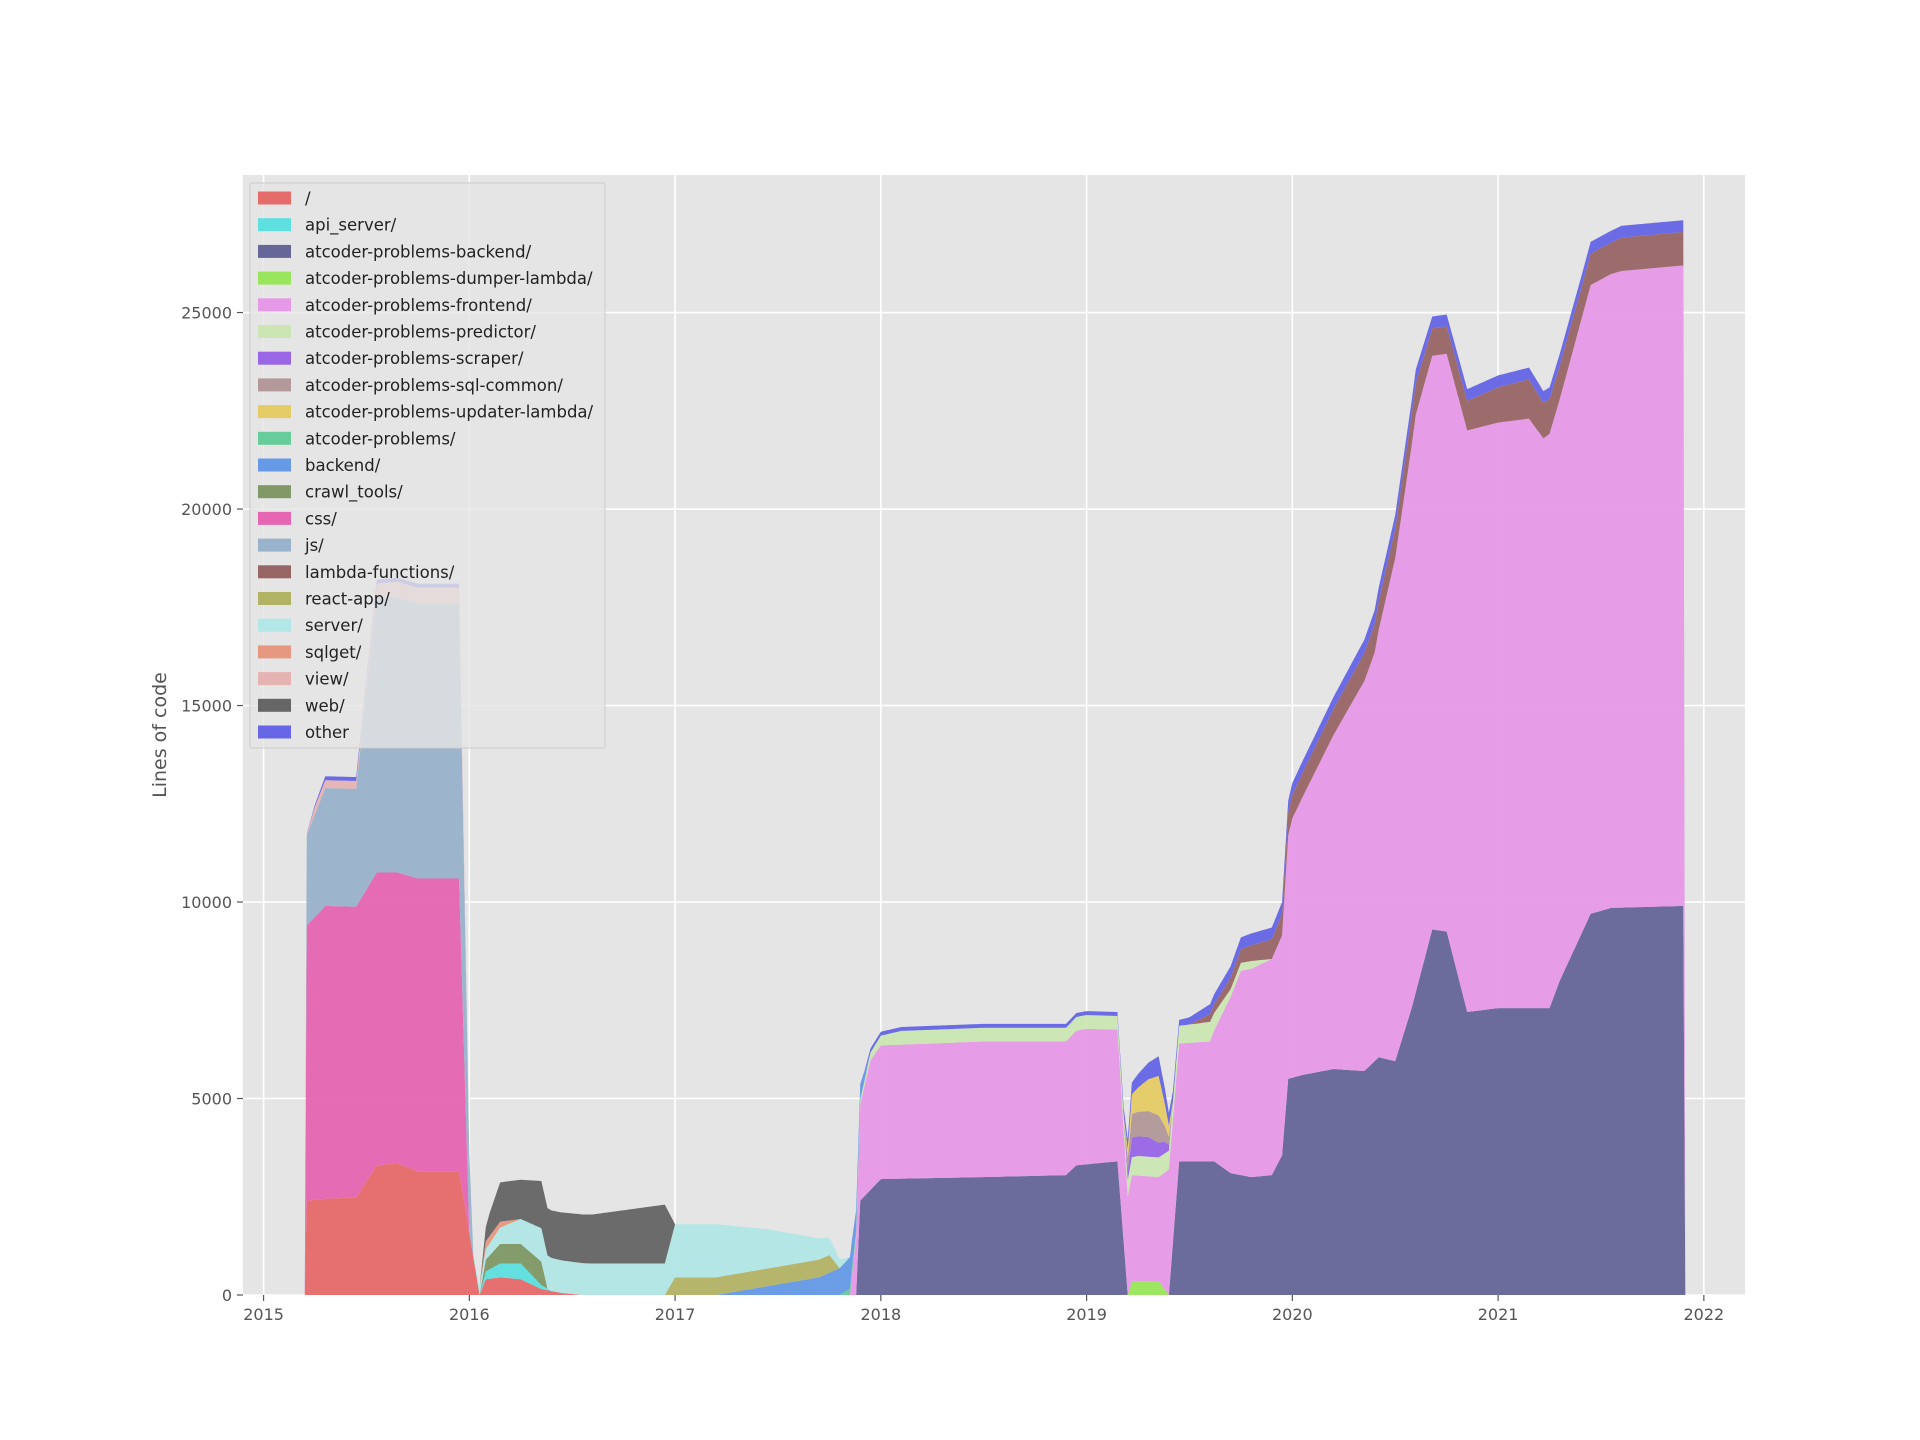  I want to click on legend-label: backend/, so click(343, 465).